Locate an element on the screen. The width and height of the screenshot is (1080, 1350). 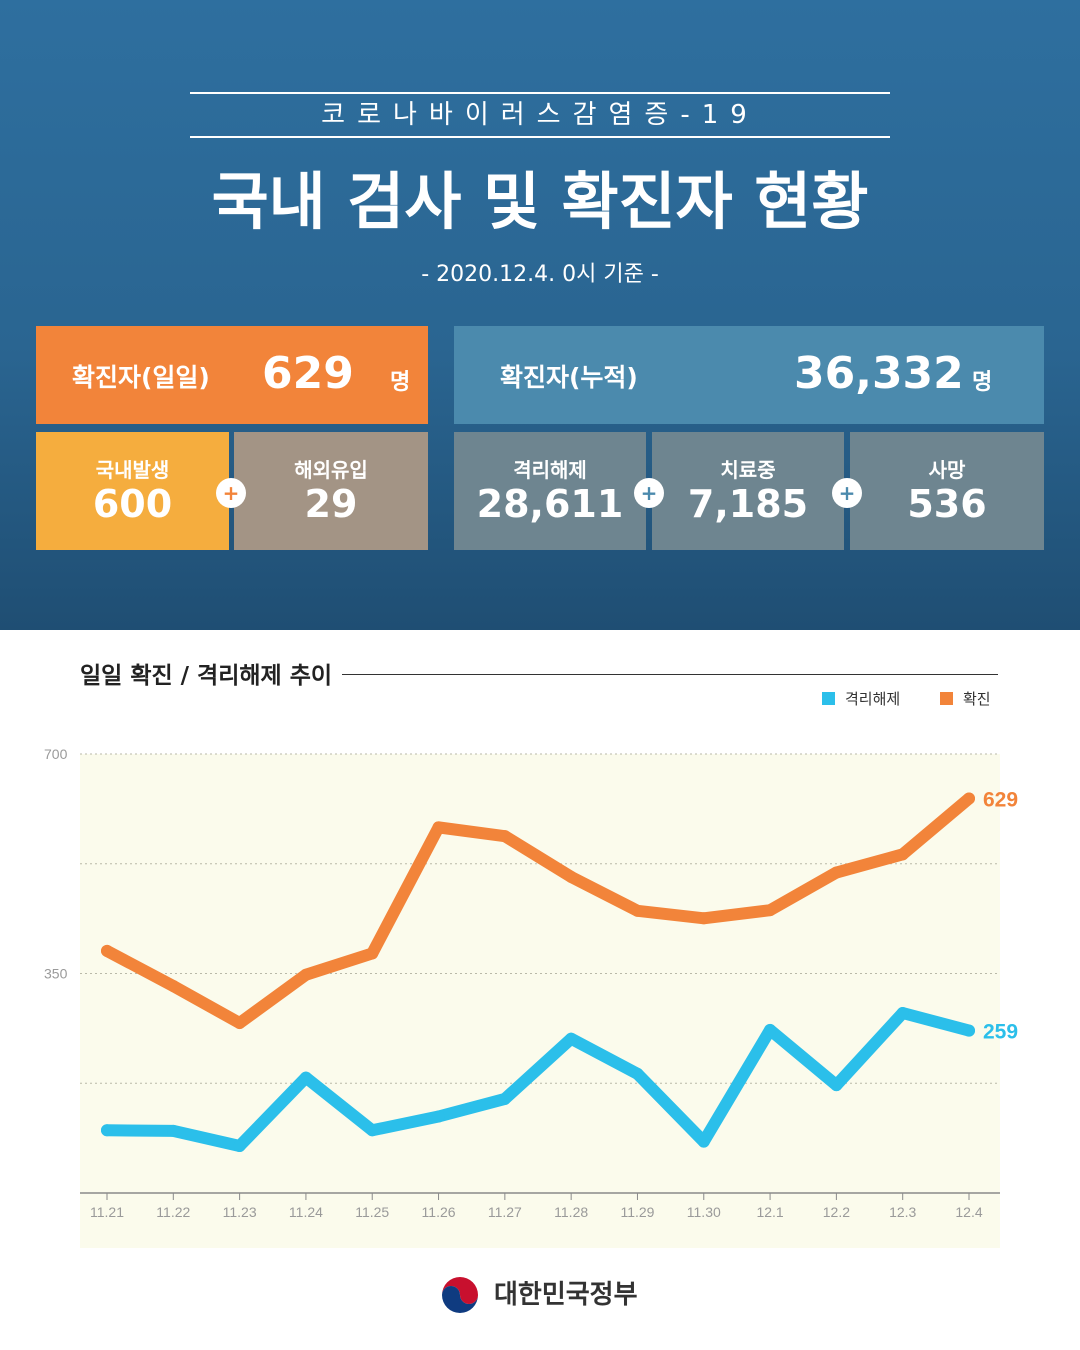
x-tick-label: 11.22 is located at coordinates (173, 1212).